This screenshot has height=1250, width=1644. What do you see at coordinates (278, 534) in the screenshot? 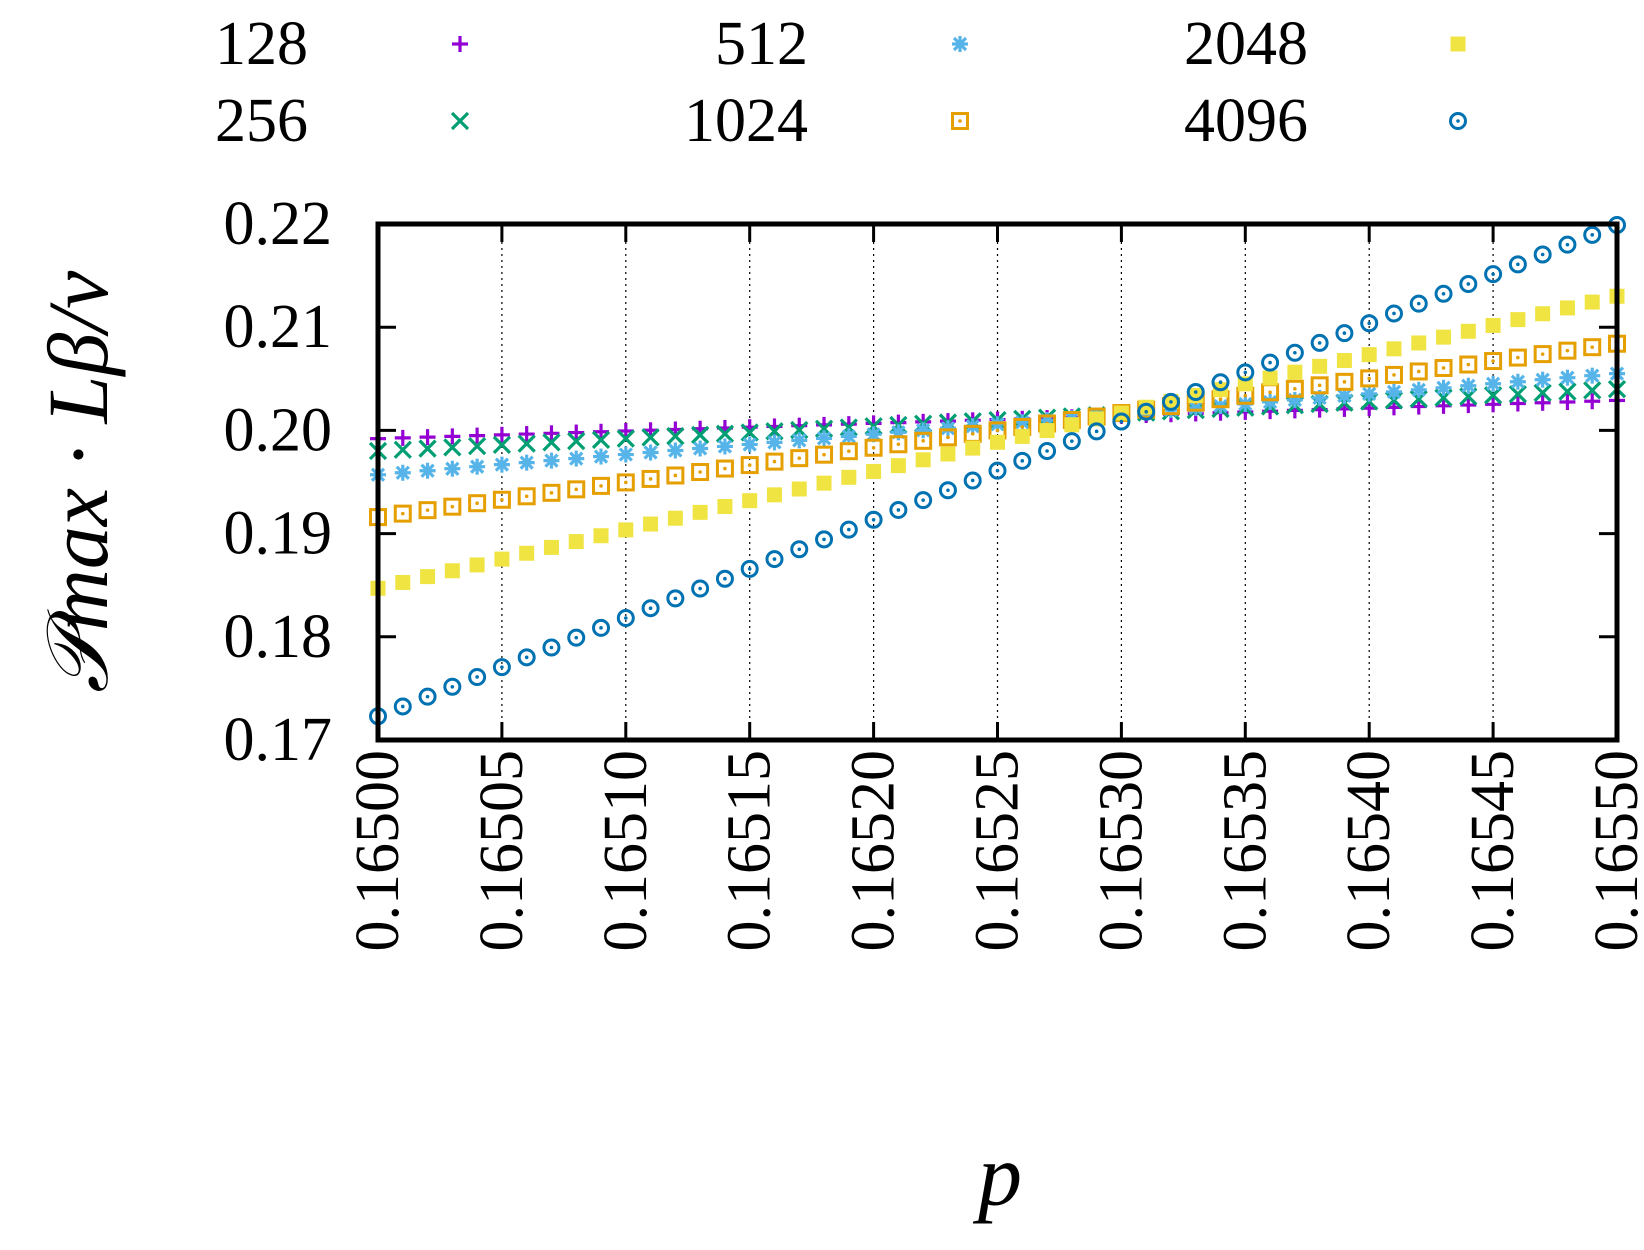
I see `y-tick-label: 0.19` at bounding box center [278, 534].